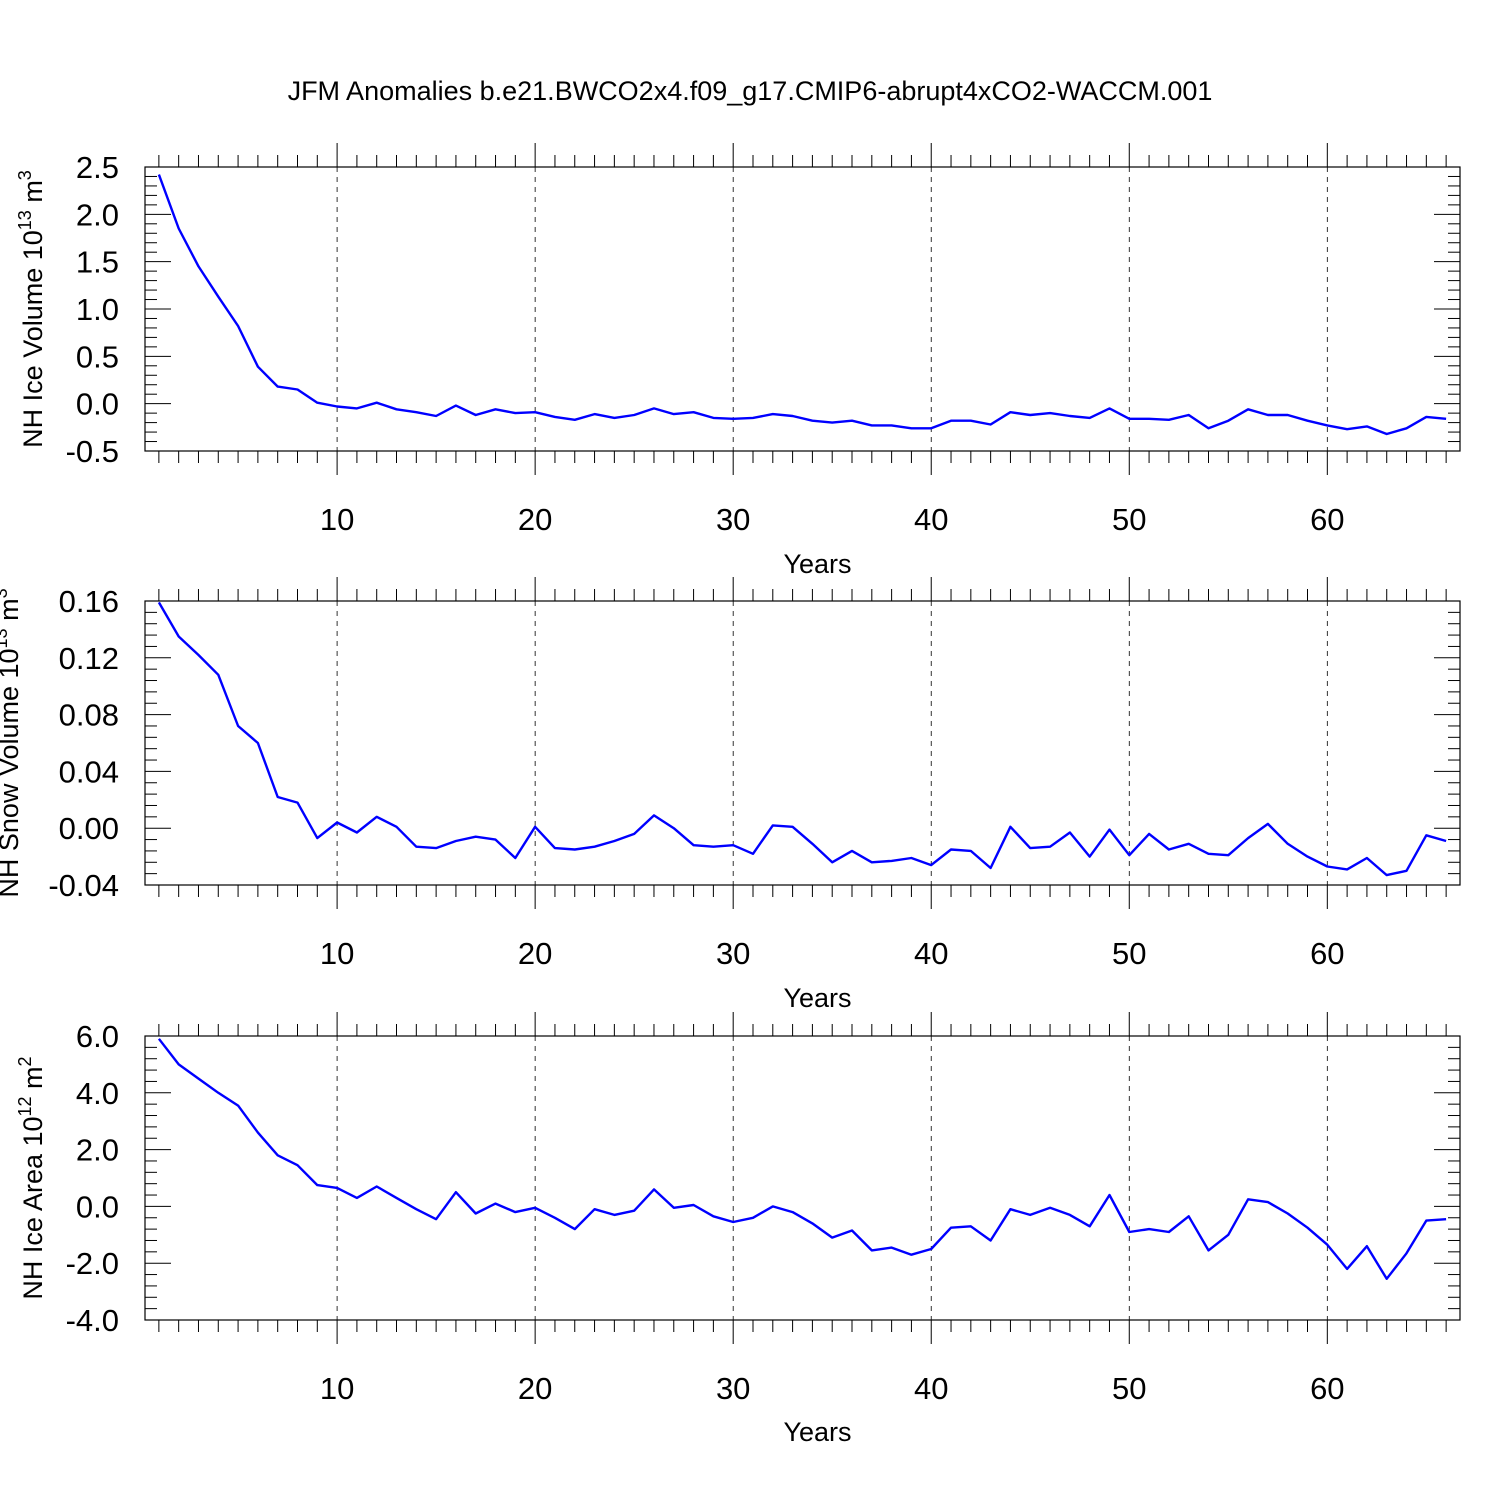  What do you see at coordinates (97, 309) in the screenshot?
I see `y-tick-label: 1.0` at bounding box center [97, 309].